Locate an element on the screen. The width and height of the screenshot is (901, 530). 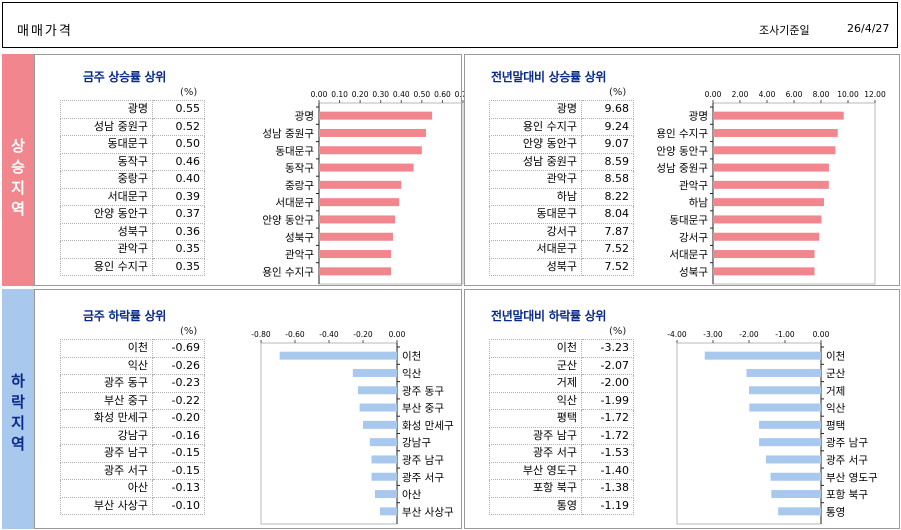
category-label: 강남구 is located at coordinates (416, 443).